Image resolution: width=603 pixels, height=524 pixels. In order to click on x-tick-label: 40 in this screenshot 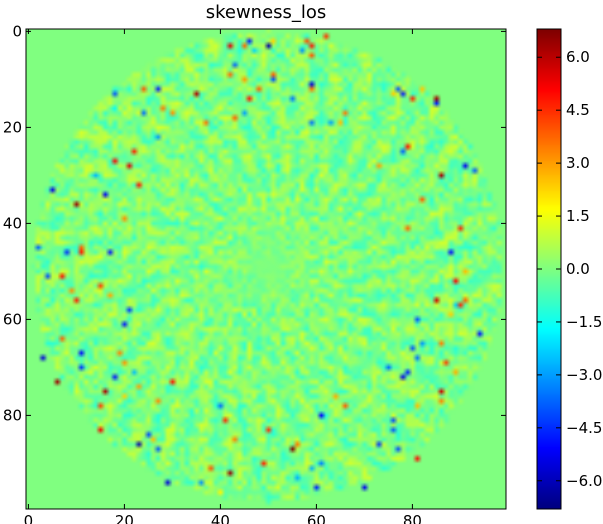, I will do `click(220, 518)`.